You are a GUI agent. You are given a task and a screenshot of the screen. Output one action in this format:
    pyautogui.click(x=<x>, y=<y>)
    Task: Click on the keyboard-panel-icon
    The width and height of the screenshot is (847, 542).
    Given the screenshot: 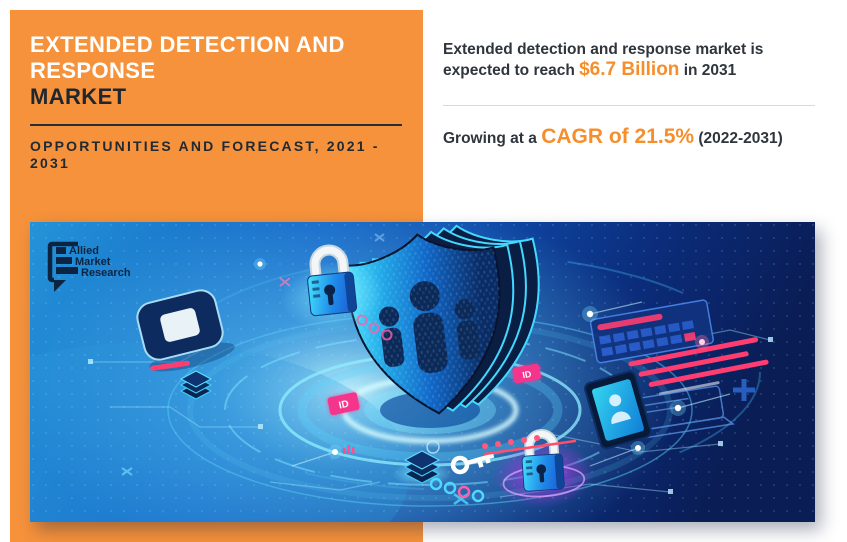 What is the action you would take?
    pyautogui.click(x=651, y=331)
    